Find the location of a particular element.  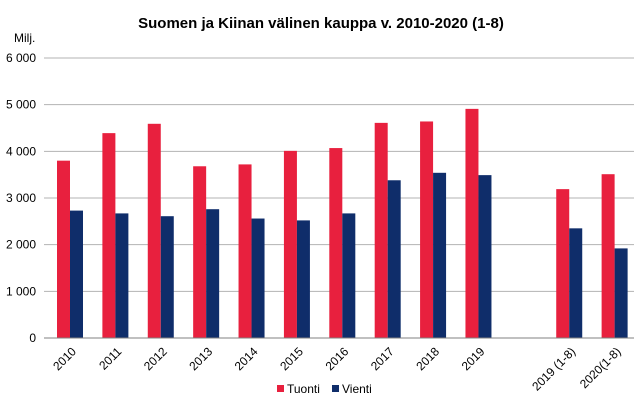

x-tick-label: 2011 is located at coordinates (110, 358).